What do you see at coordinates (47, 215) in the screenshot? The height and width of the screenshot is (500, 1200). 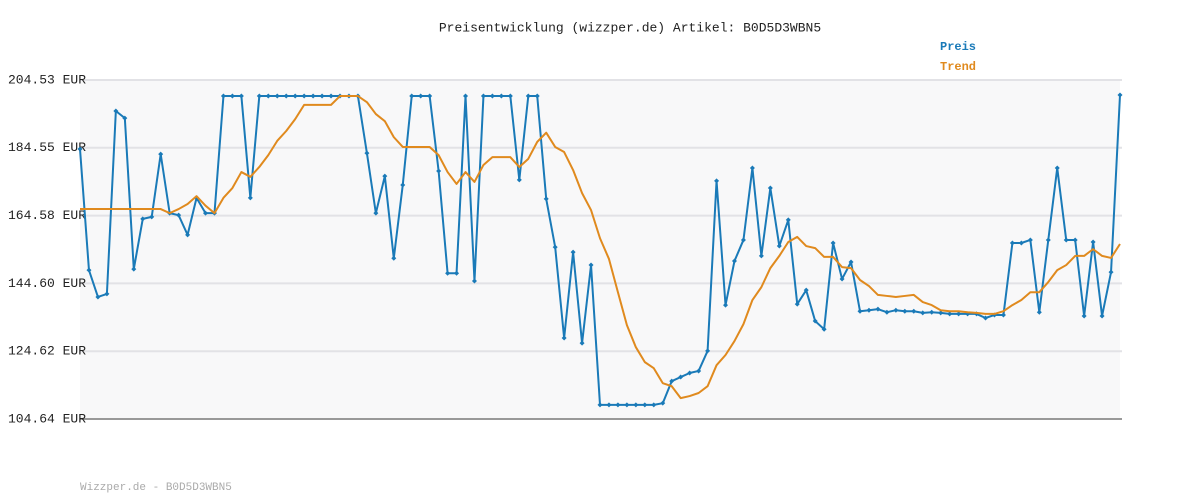 I see `y-tick-label: 164.58 EUR` at bounding box center [47, 215].